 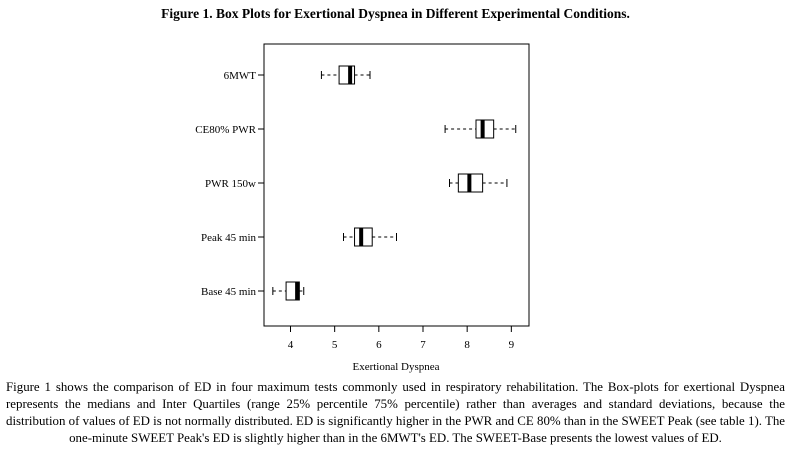 What do you see at coordinates (467, 345) in the screenshot?
I see `x-tick-label: 8` at bounding box center [467, 345].